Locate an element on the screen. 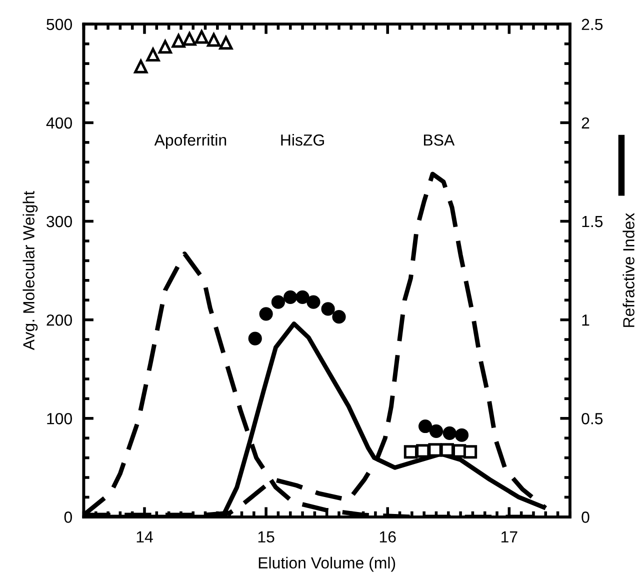 The width and height of the screenshot is (644, 575). y-tick-label: 200 is located at coordinates (59, 320).